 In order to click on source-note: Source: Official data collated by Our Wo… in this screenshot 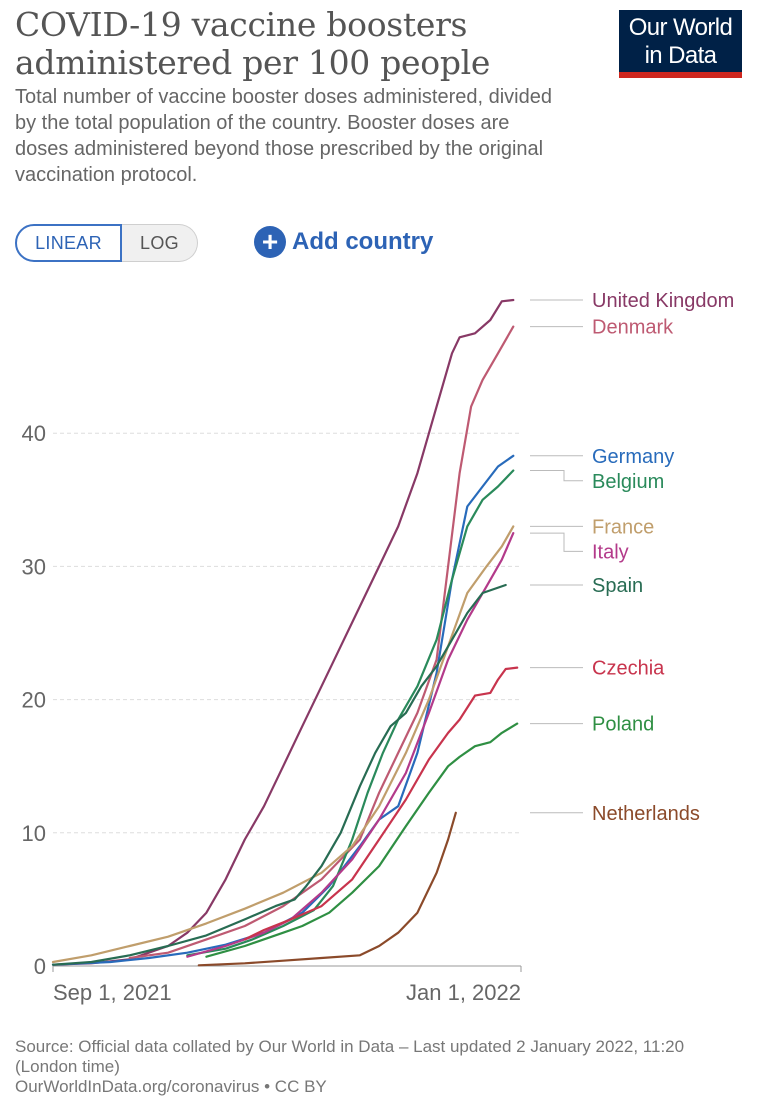, I will do `click(365, 1067)`.